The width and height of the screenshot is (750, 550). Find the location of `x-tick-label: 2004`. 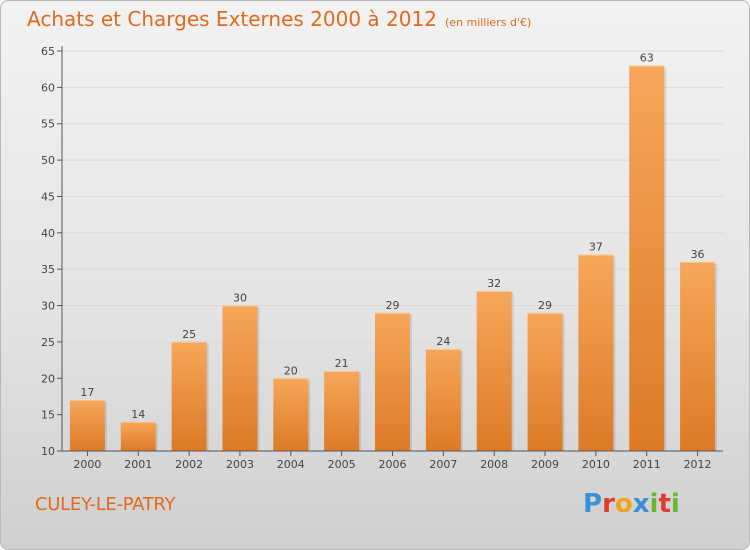

x-tick-label: 2004 is located at coordinates (291, 464).